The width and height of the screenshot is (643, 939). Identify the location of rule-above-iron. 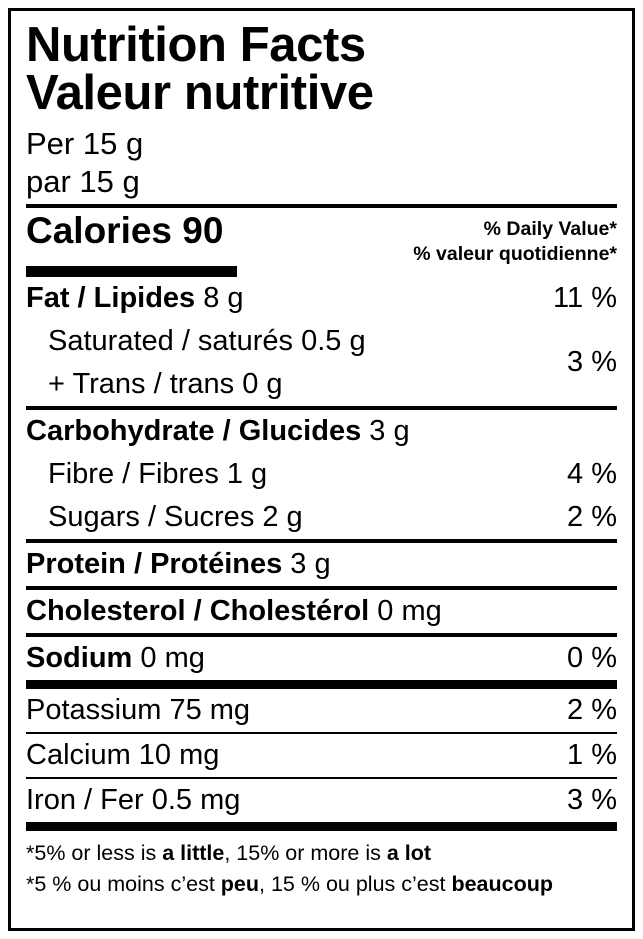
(321, 777).